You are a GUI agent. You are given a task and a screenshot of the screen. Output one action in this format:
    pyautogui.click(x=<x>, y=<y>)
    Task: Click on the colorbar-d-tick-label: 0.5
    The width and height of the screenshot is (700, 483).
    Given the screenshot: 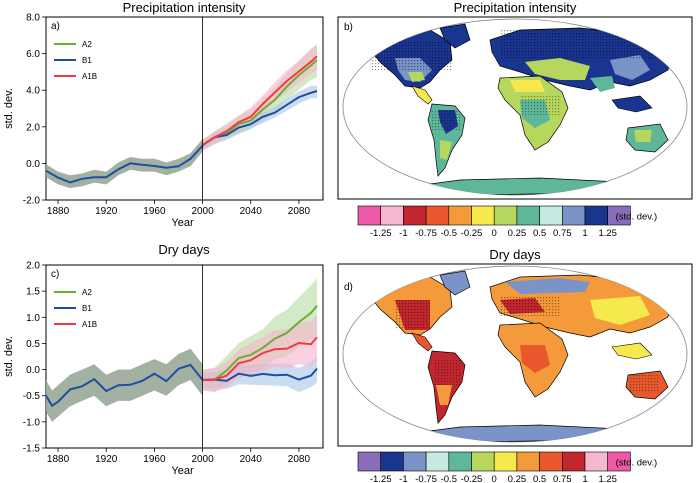 What is the action you would take?
    pyautogui.click(x=539, y=478)
    